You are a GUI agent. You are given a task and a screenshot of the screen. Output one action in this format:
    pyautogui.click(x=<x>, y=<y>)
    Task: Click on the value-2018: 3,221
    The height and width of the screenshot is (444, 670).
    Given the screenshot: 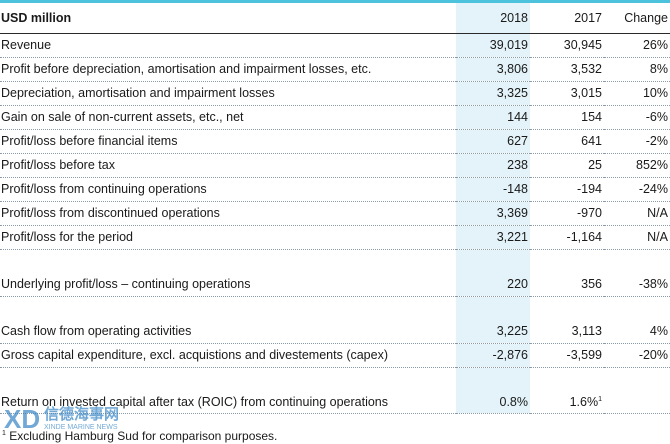 What is the action you would take?
    pyautogui.click(x=493, y=237)
    